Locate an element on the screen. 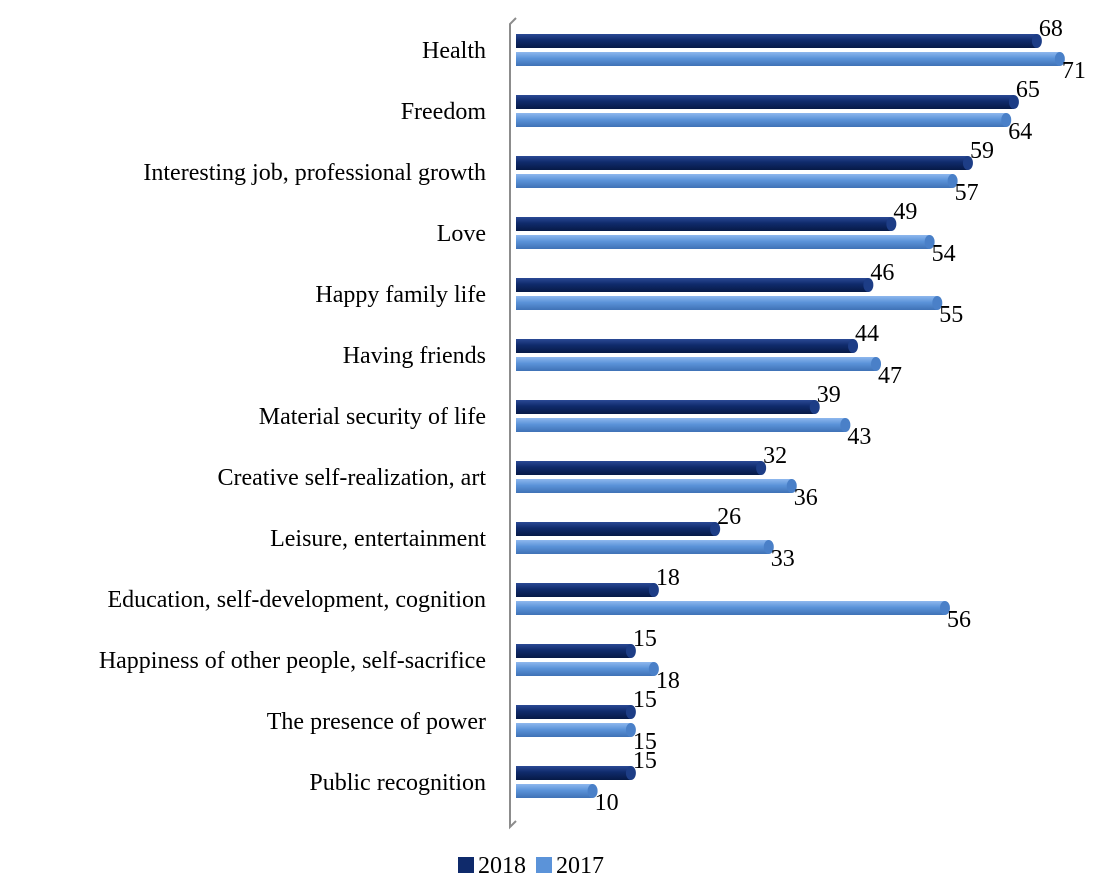 The width and height of the screenshot is (1109, 892). data-label-2017: 10 is located at coordinates (607, 803).